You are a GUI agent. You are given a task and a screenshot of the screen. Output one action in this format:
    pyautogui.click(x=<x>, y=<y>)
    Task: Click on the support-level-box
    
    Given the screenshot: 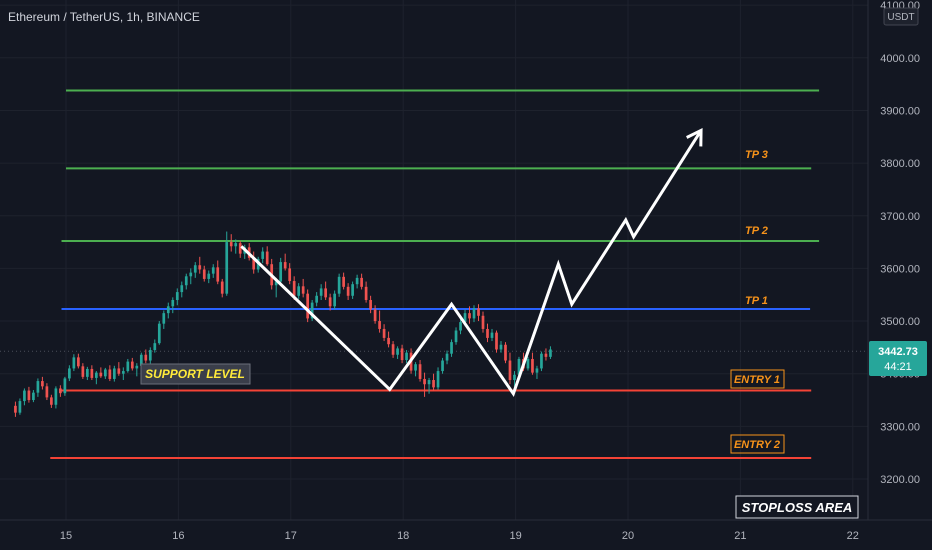 What is the action you would take?
    pyautogui.click(x=195, y=374)
    